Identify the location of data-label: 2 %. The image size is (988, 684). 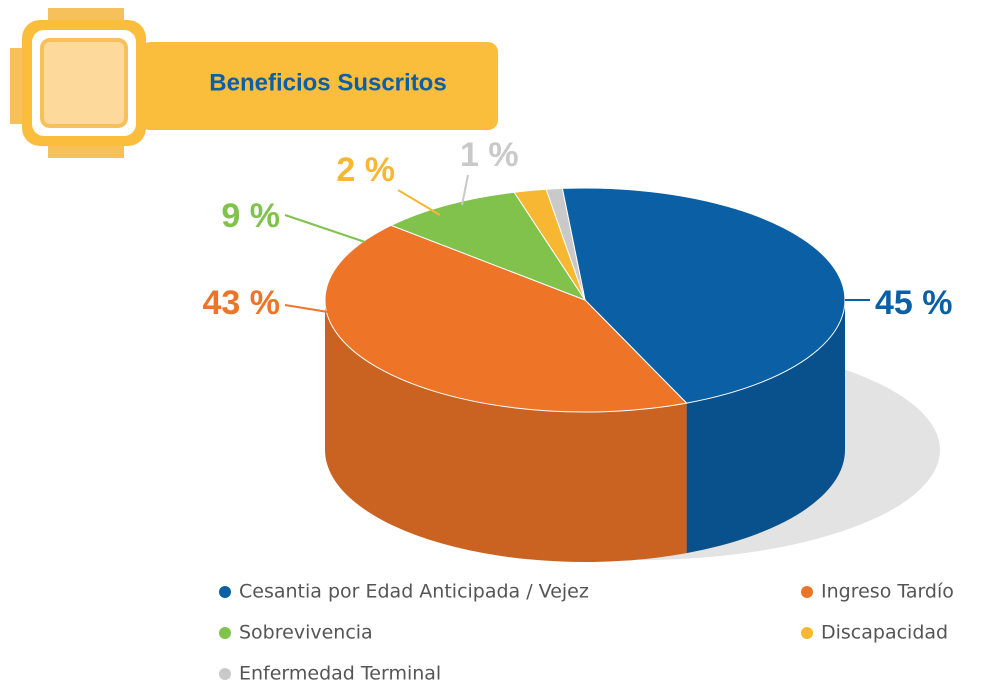
(365, 170).